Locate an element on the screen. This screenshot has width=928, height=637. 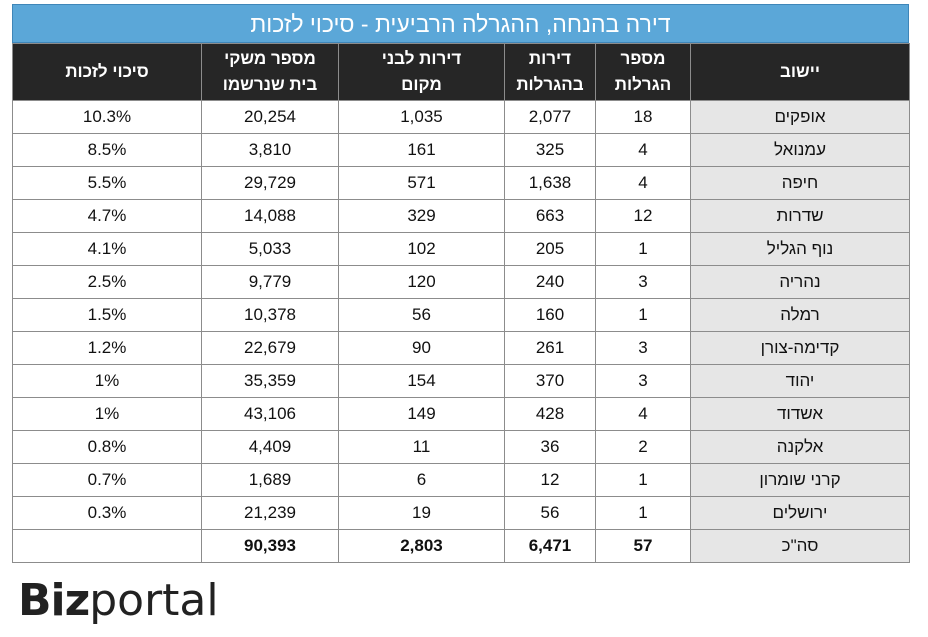
cell-local-apartments: 120 is located at coordinates (421, 282).